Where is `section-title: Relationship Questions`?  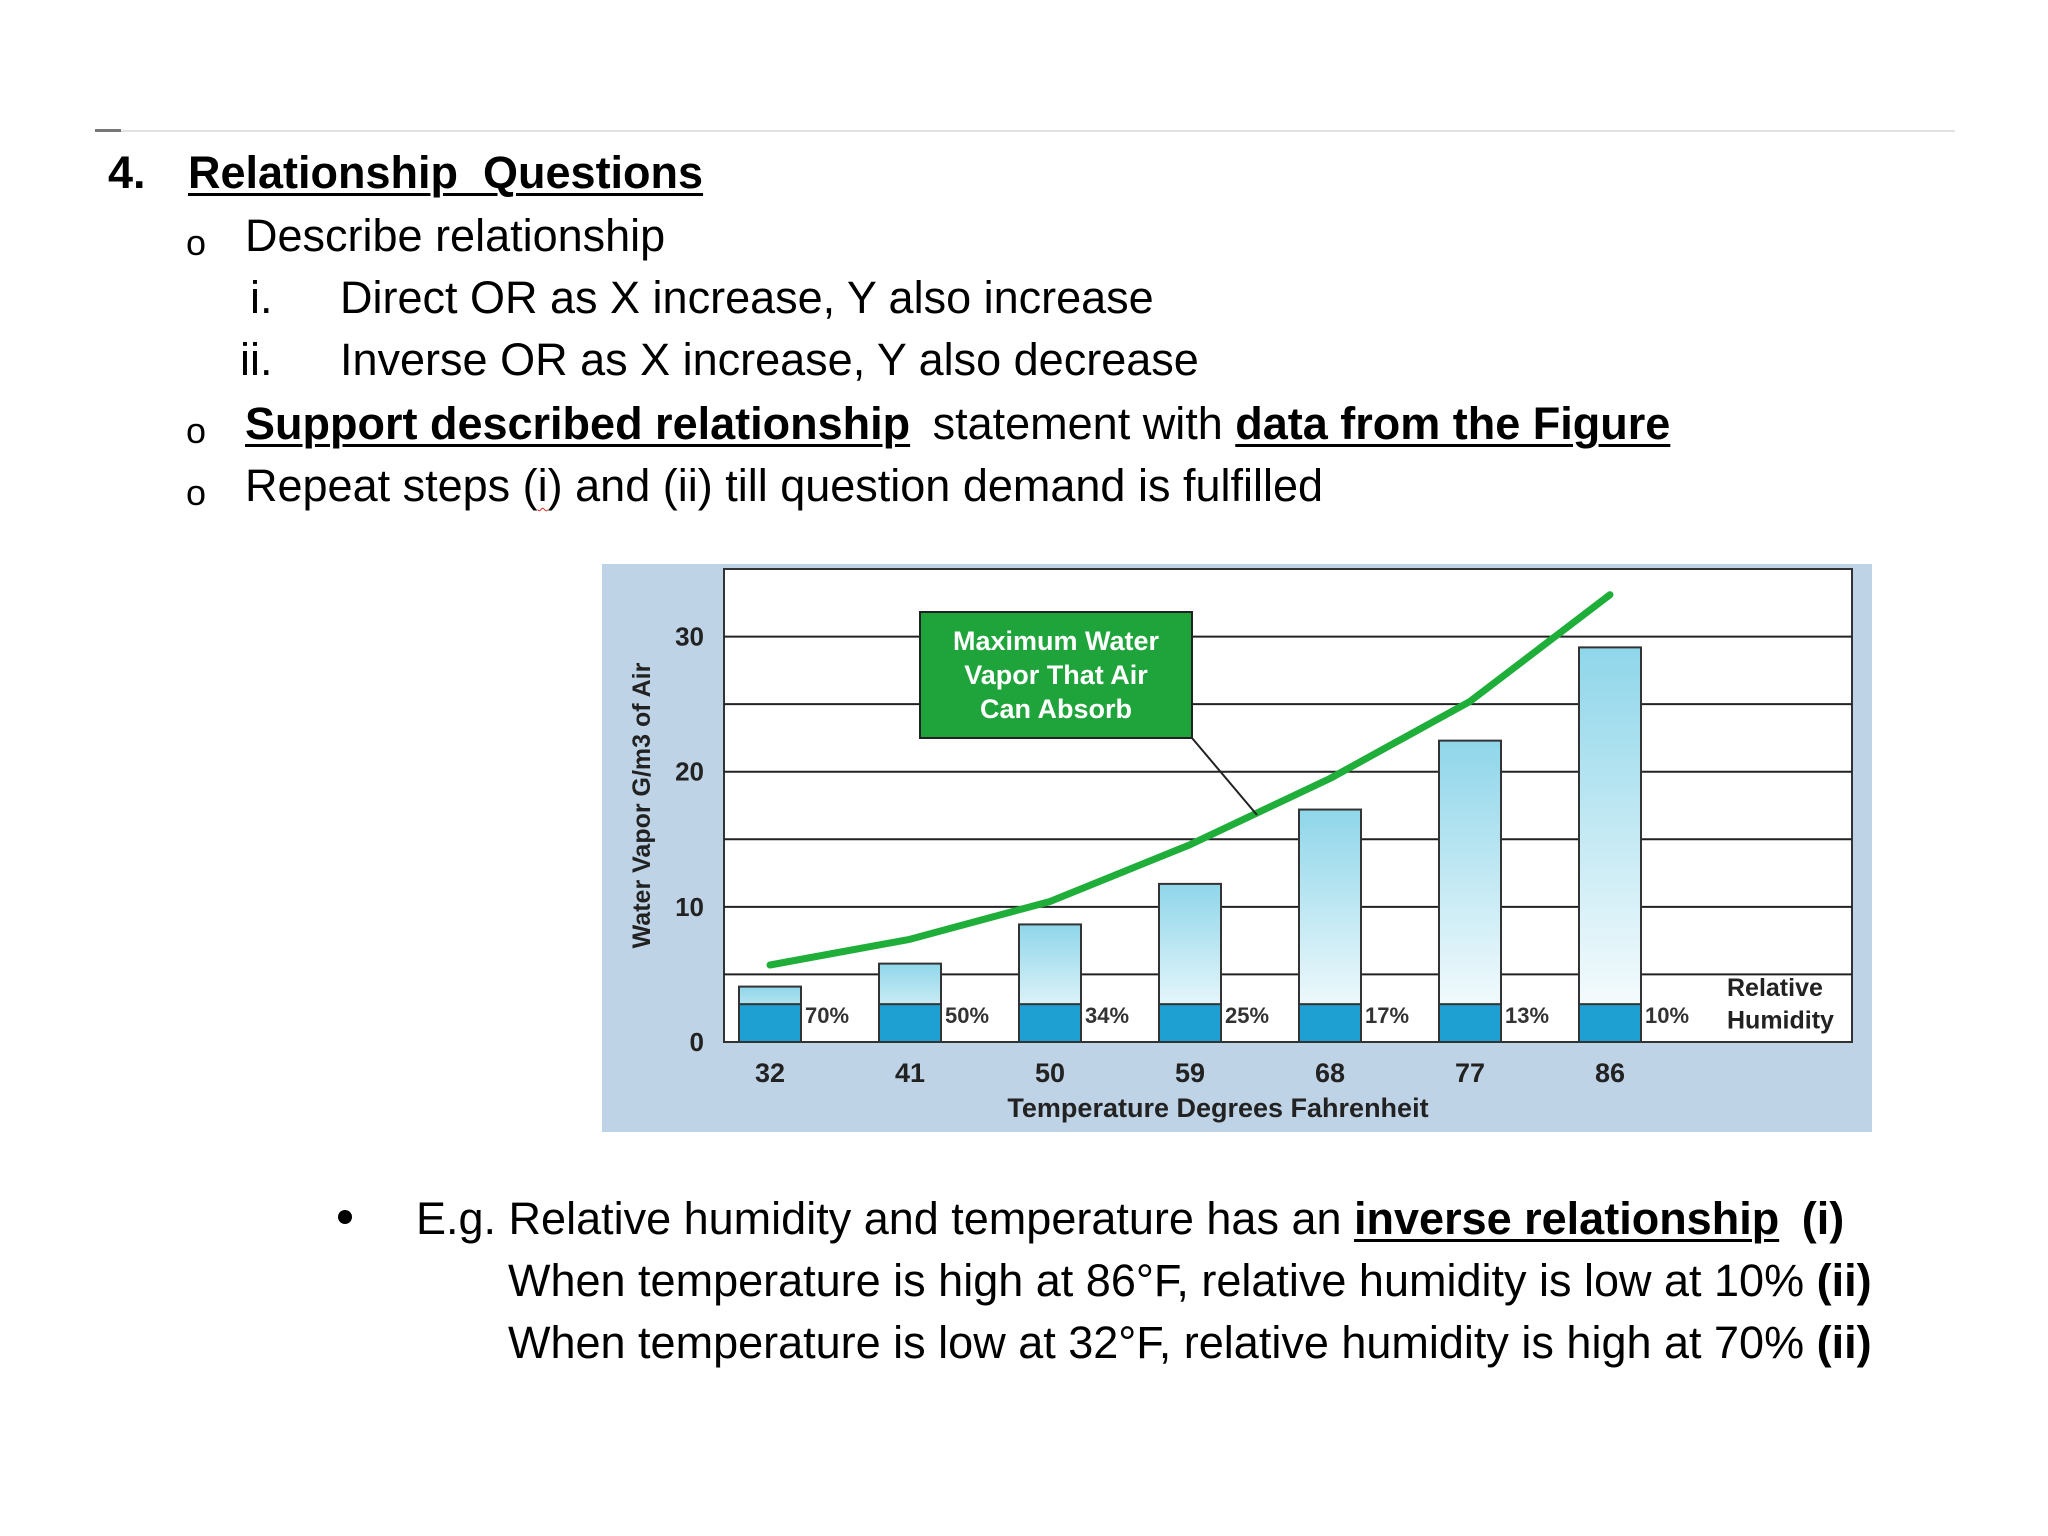 section-title: Relationship Questions is located at coordinates (446, 172).